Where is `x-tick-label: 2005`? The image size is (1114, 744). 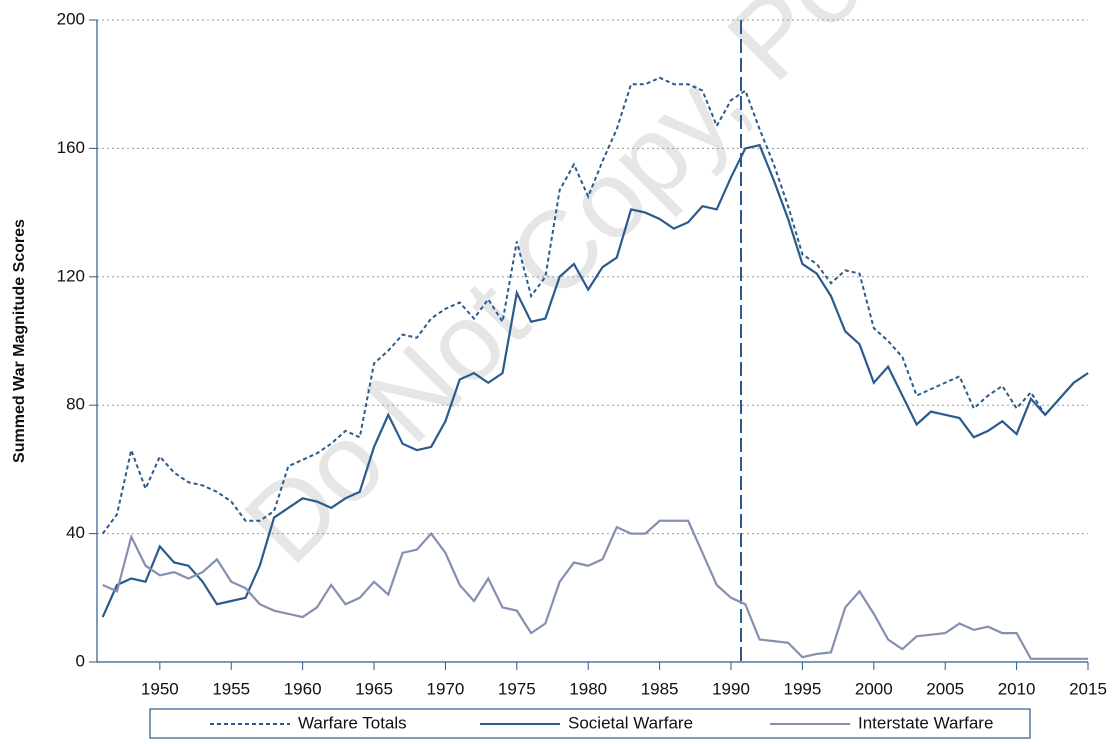 x-tick-label: 2005 is located at coordinates (945, 688).